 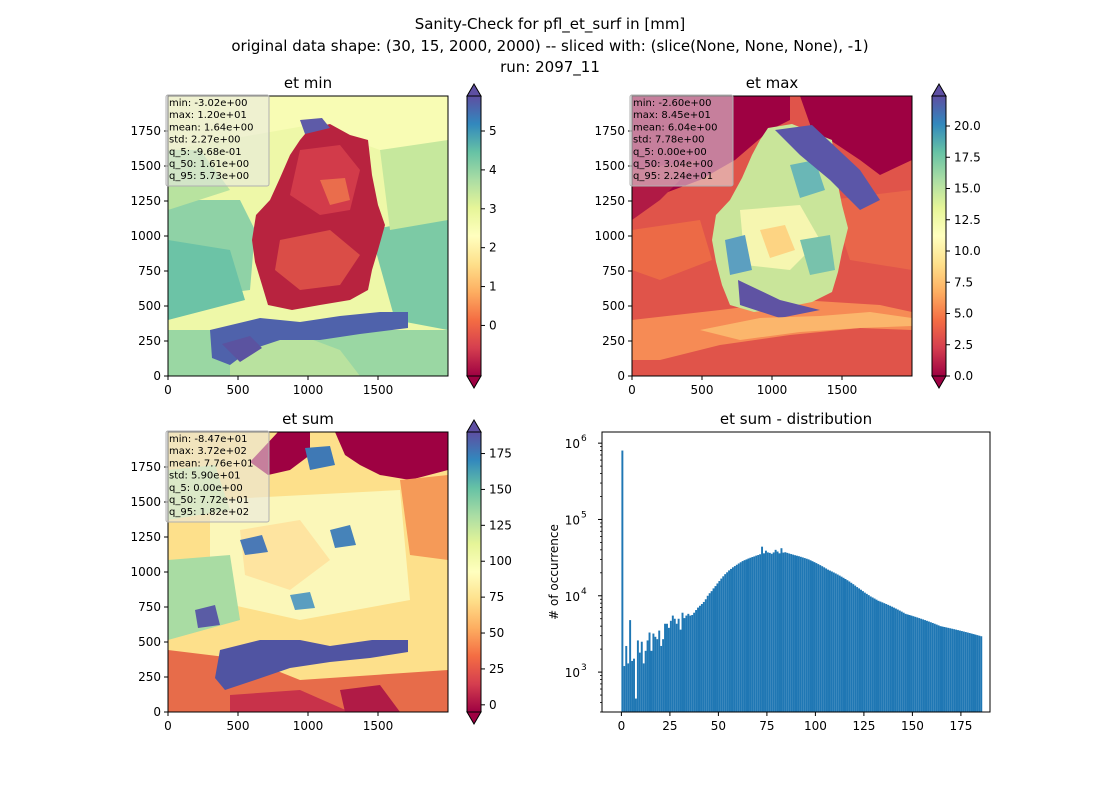 I want to click on panel-title-histogram: et sum - distribution, so click(x=796, y=419).